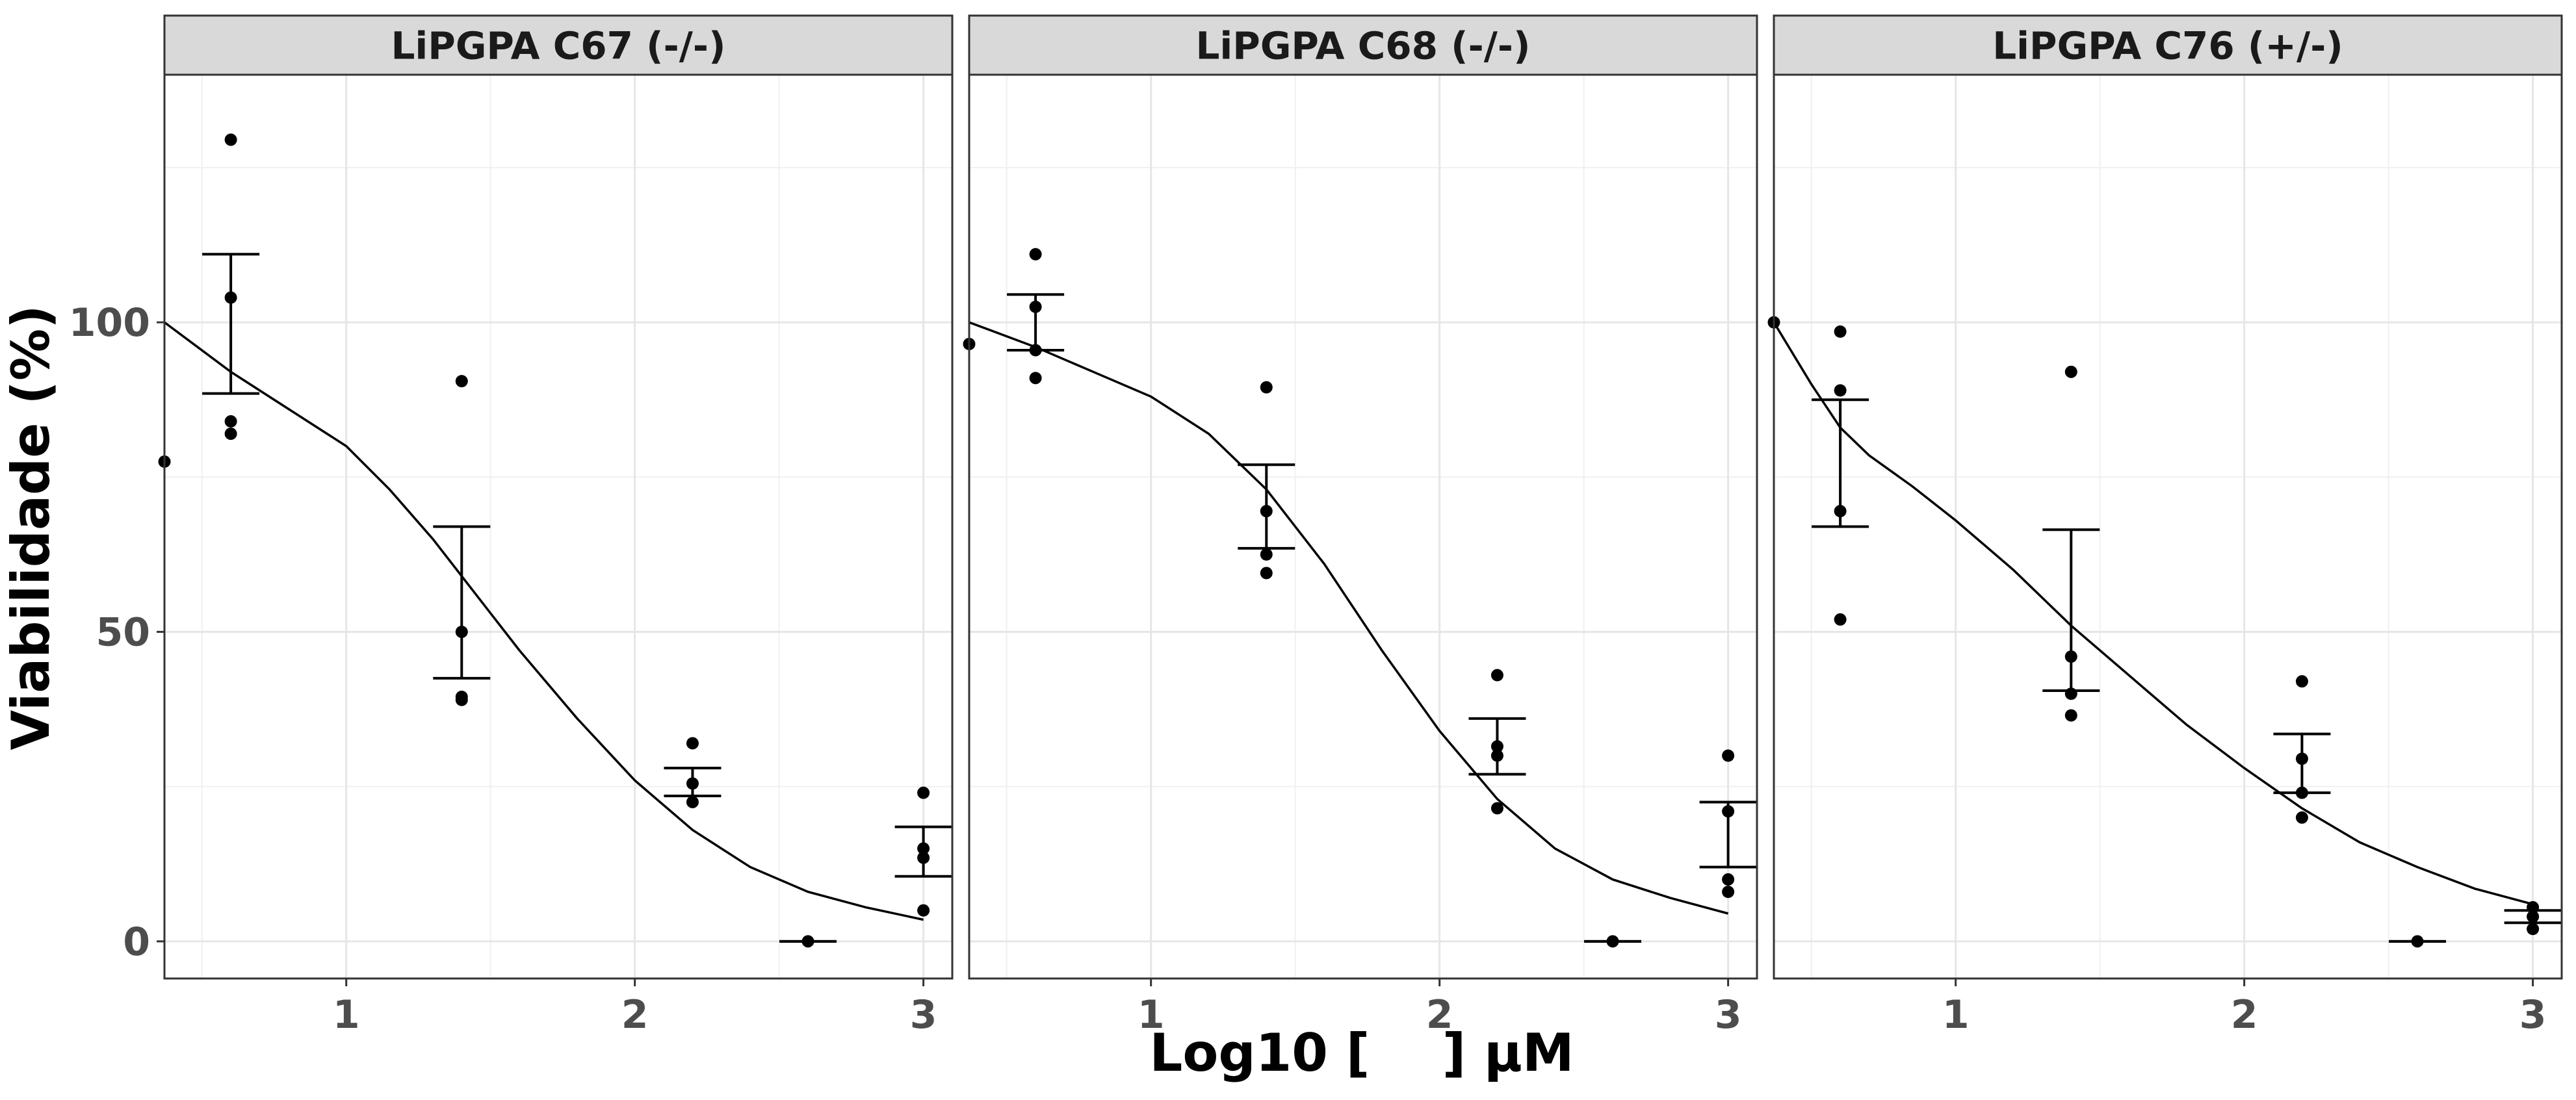  Describe the element at coordinates (635, 1015) in the screenshot. I see `panel-1-x-tick-label: 2` at that location.